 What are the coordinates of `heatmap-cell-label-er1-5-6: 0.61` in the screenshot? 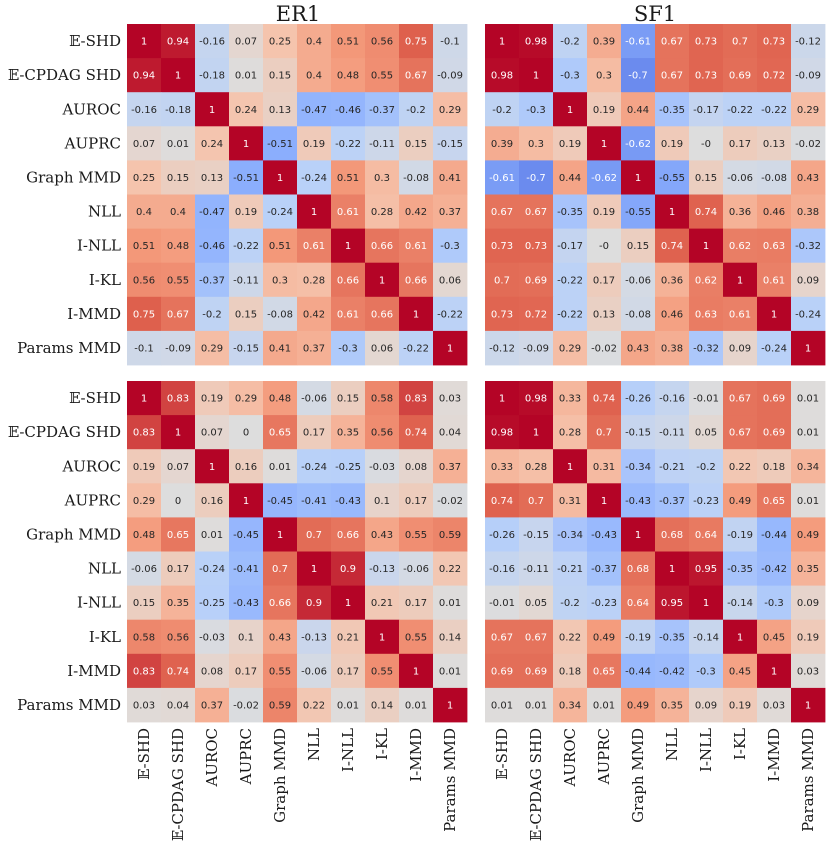 It's located at (348, 212).